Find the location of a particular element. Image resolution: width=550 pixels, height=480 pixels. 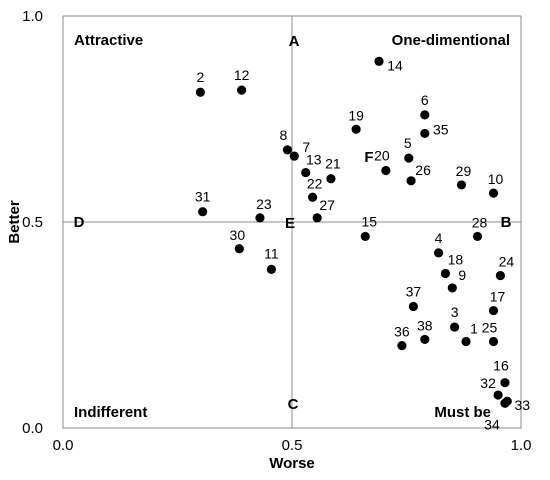

data-label-14: 14 is located at coordinates (395, 65).